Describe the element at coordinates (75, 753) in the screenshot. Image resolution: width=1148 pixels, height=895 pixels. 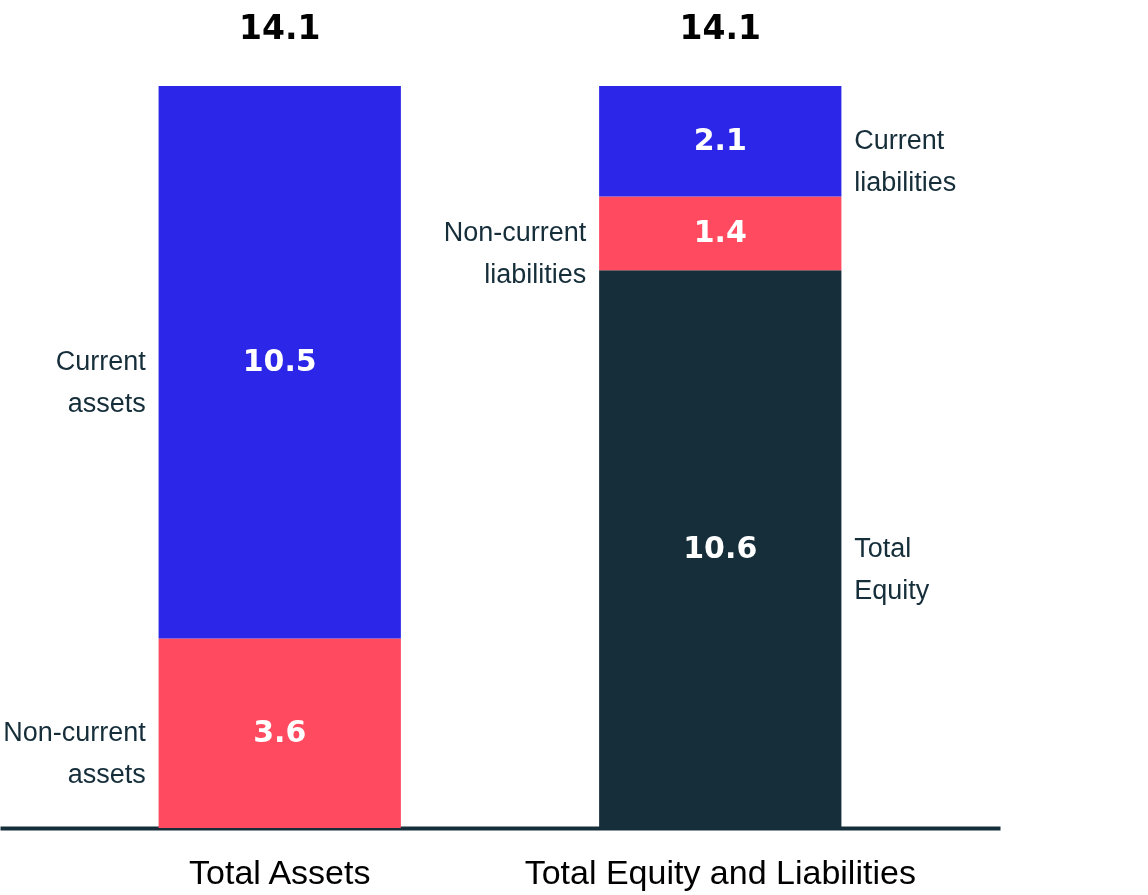
I see `series-label: Non-current assets` at that location.